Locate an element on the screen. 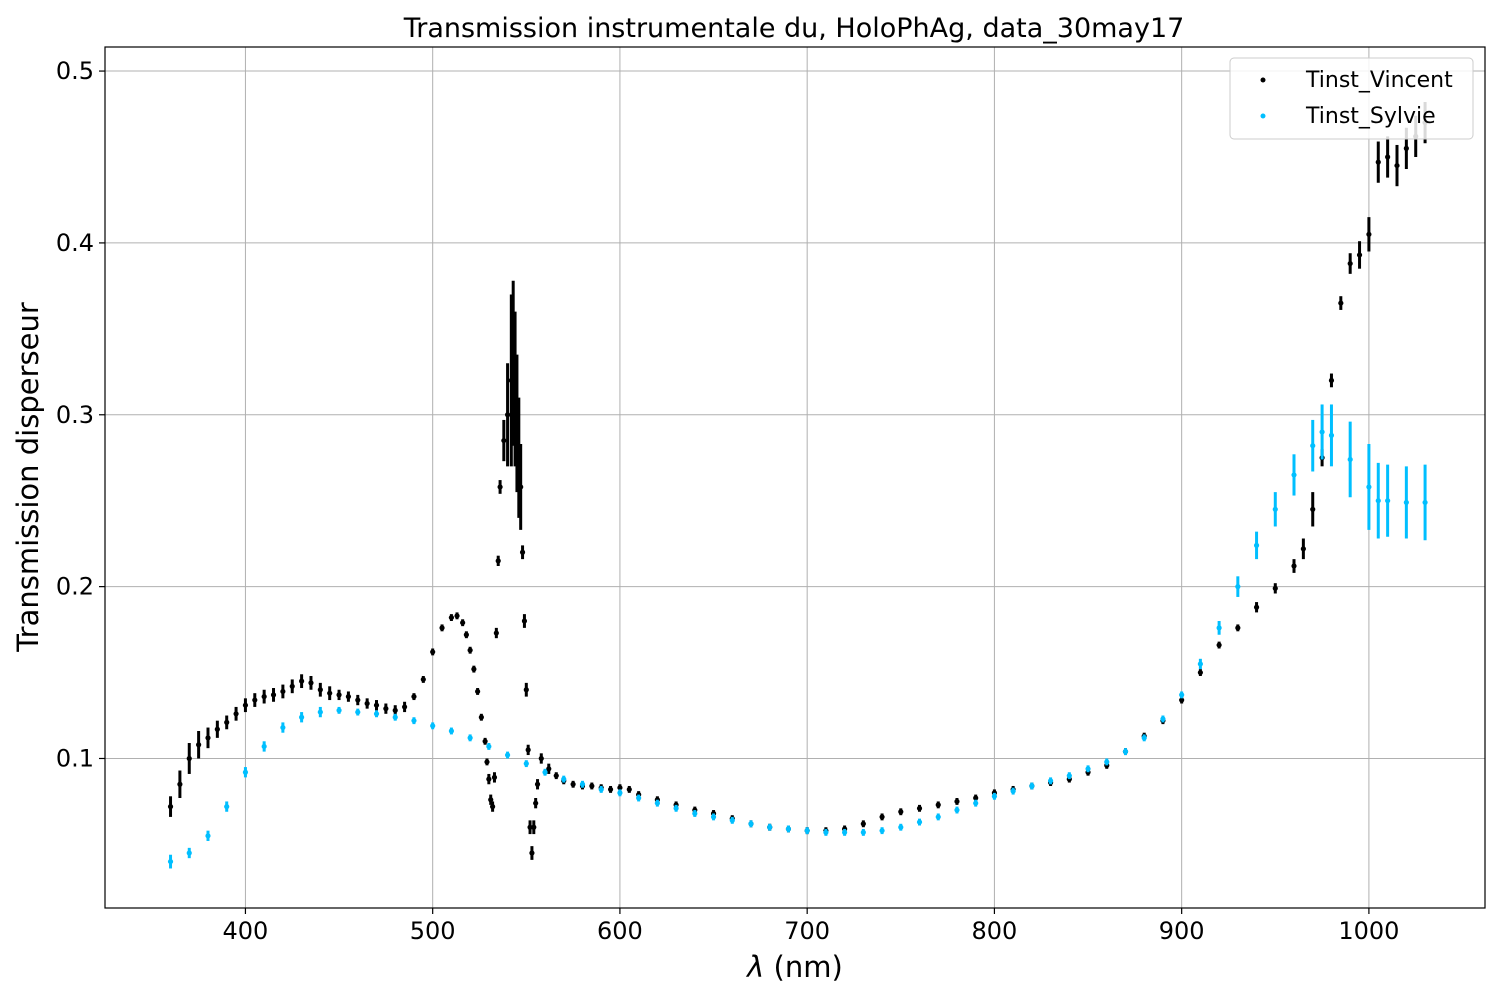  x-tick-label: 500 is located at coordinates (433, 931).